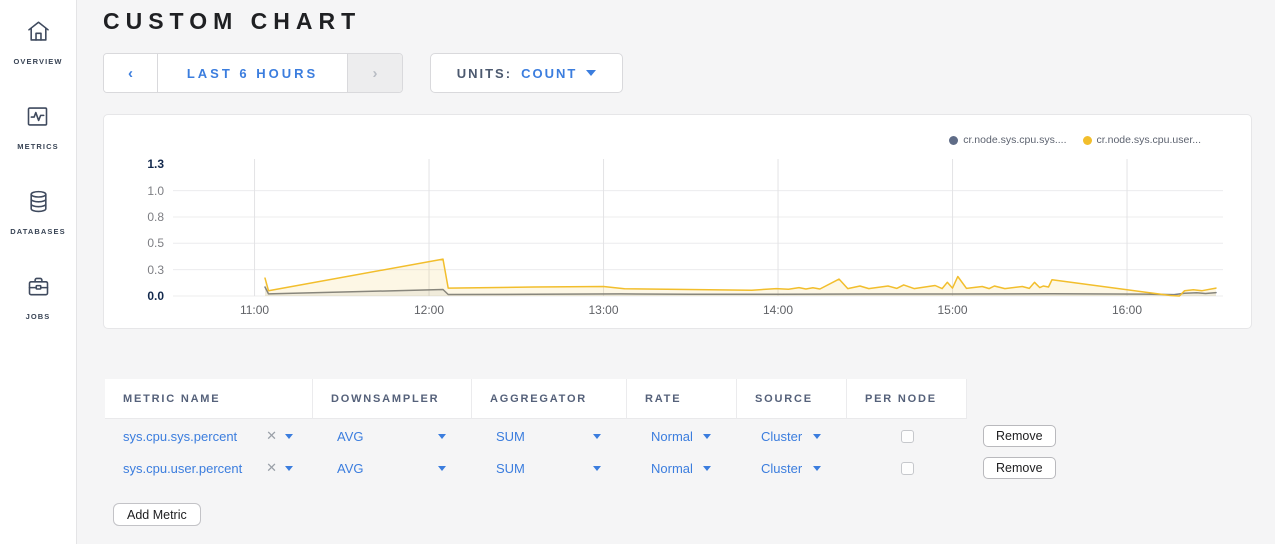 This screenshot has width=1275, height=544. Describe the element at coordinates (183, 468) in the screenshot. I see `metric-name-value: sys.cpu.user.percent` at that location.